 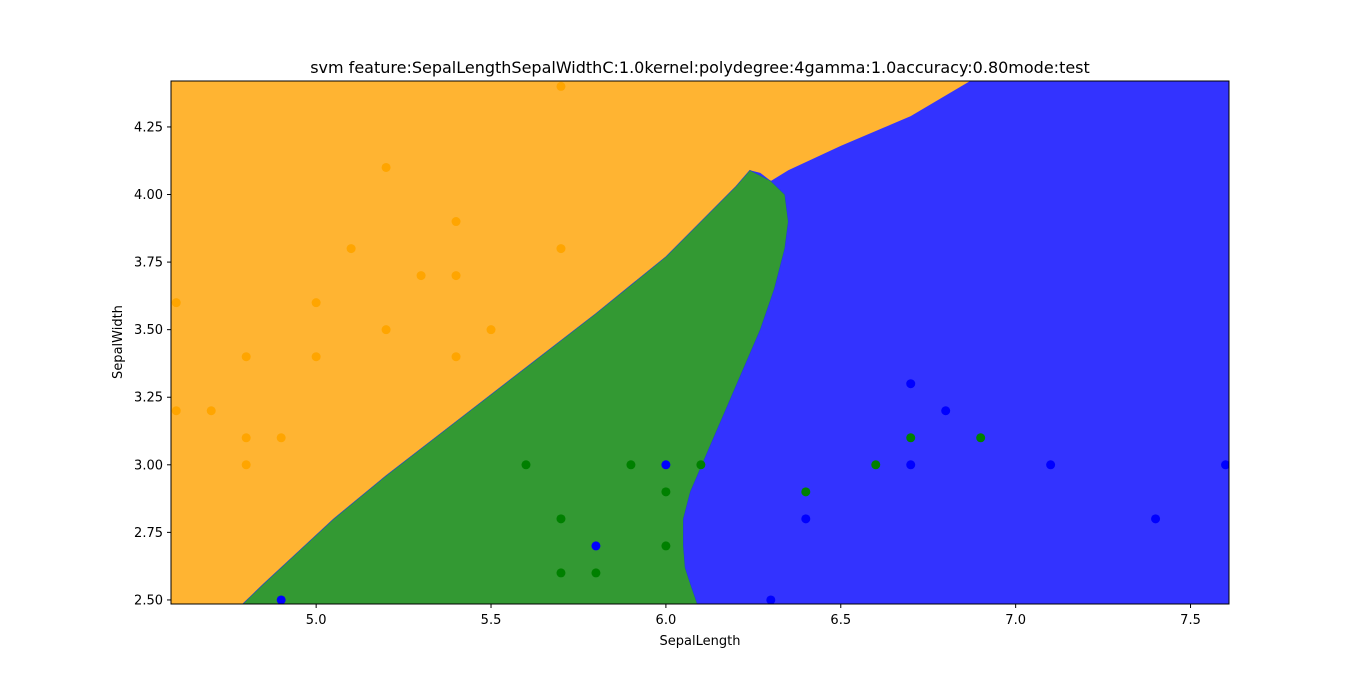 I want to click on x-tick-label: 6.0, so click(x=666, y=620).